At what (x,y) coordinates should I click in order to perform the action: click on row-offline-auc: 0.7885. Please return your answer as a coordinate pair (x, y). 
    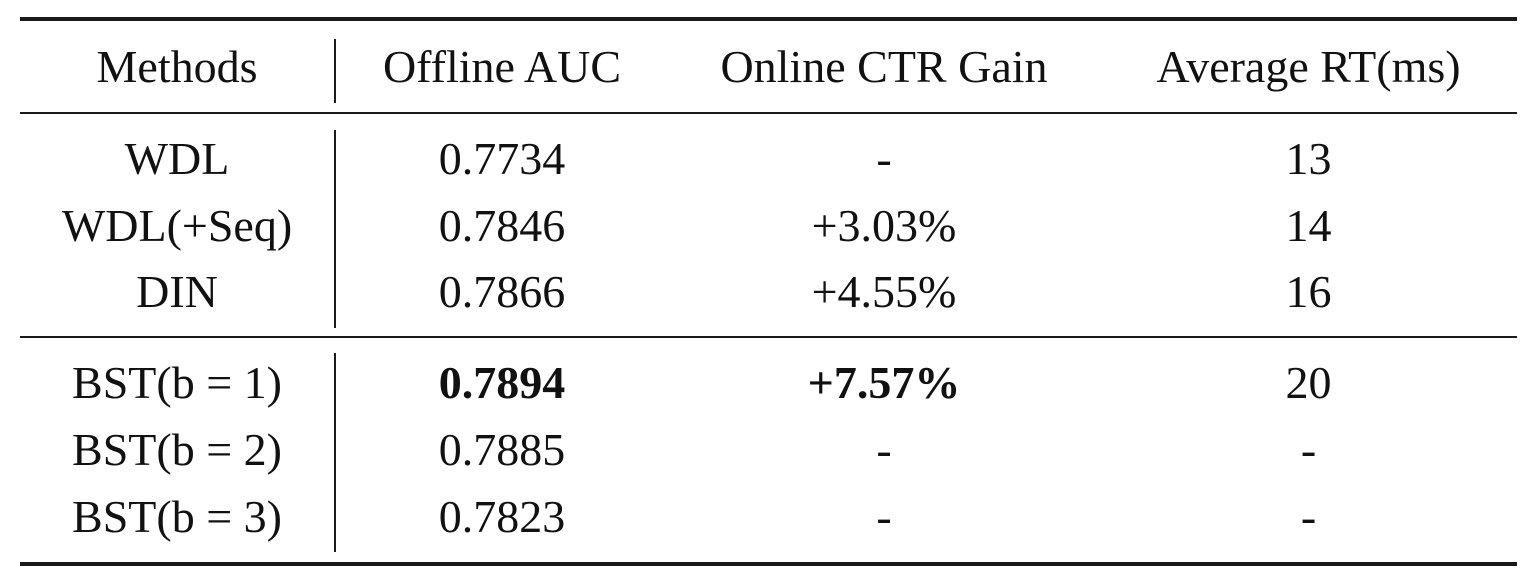
    Looking at the image, I should click on (502, 449).